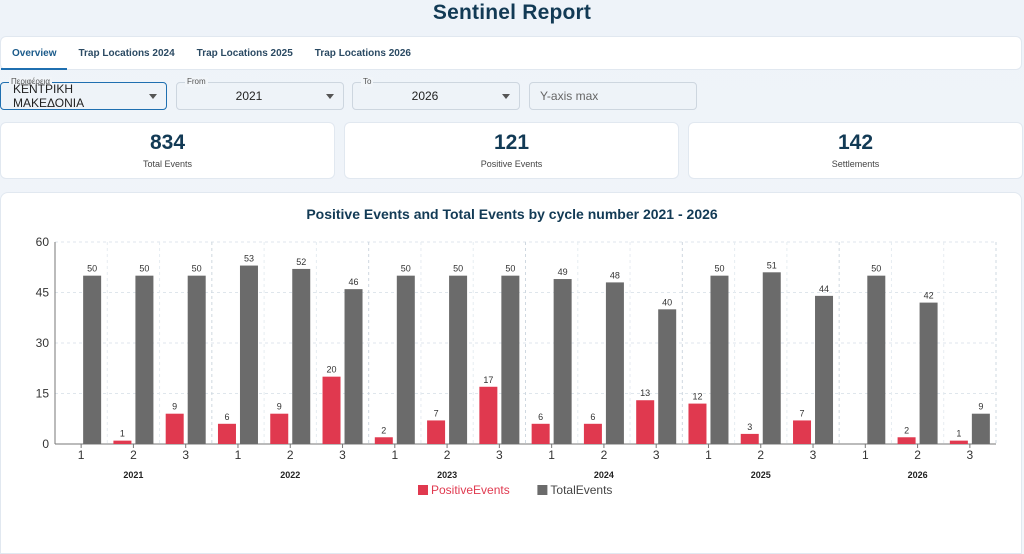  Describe the element at coordinates (980, 407) in the screenshot. I see `data-label-total: 9` at that location.